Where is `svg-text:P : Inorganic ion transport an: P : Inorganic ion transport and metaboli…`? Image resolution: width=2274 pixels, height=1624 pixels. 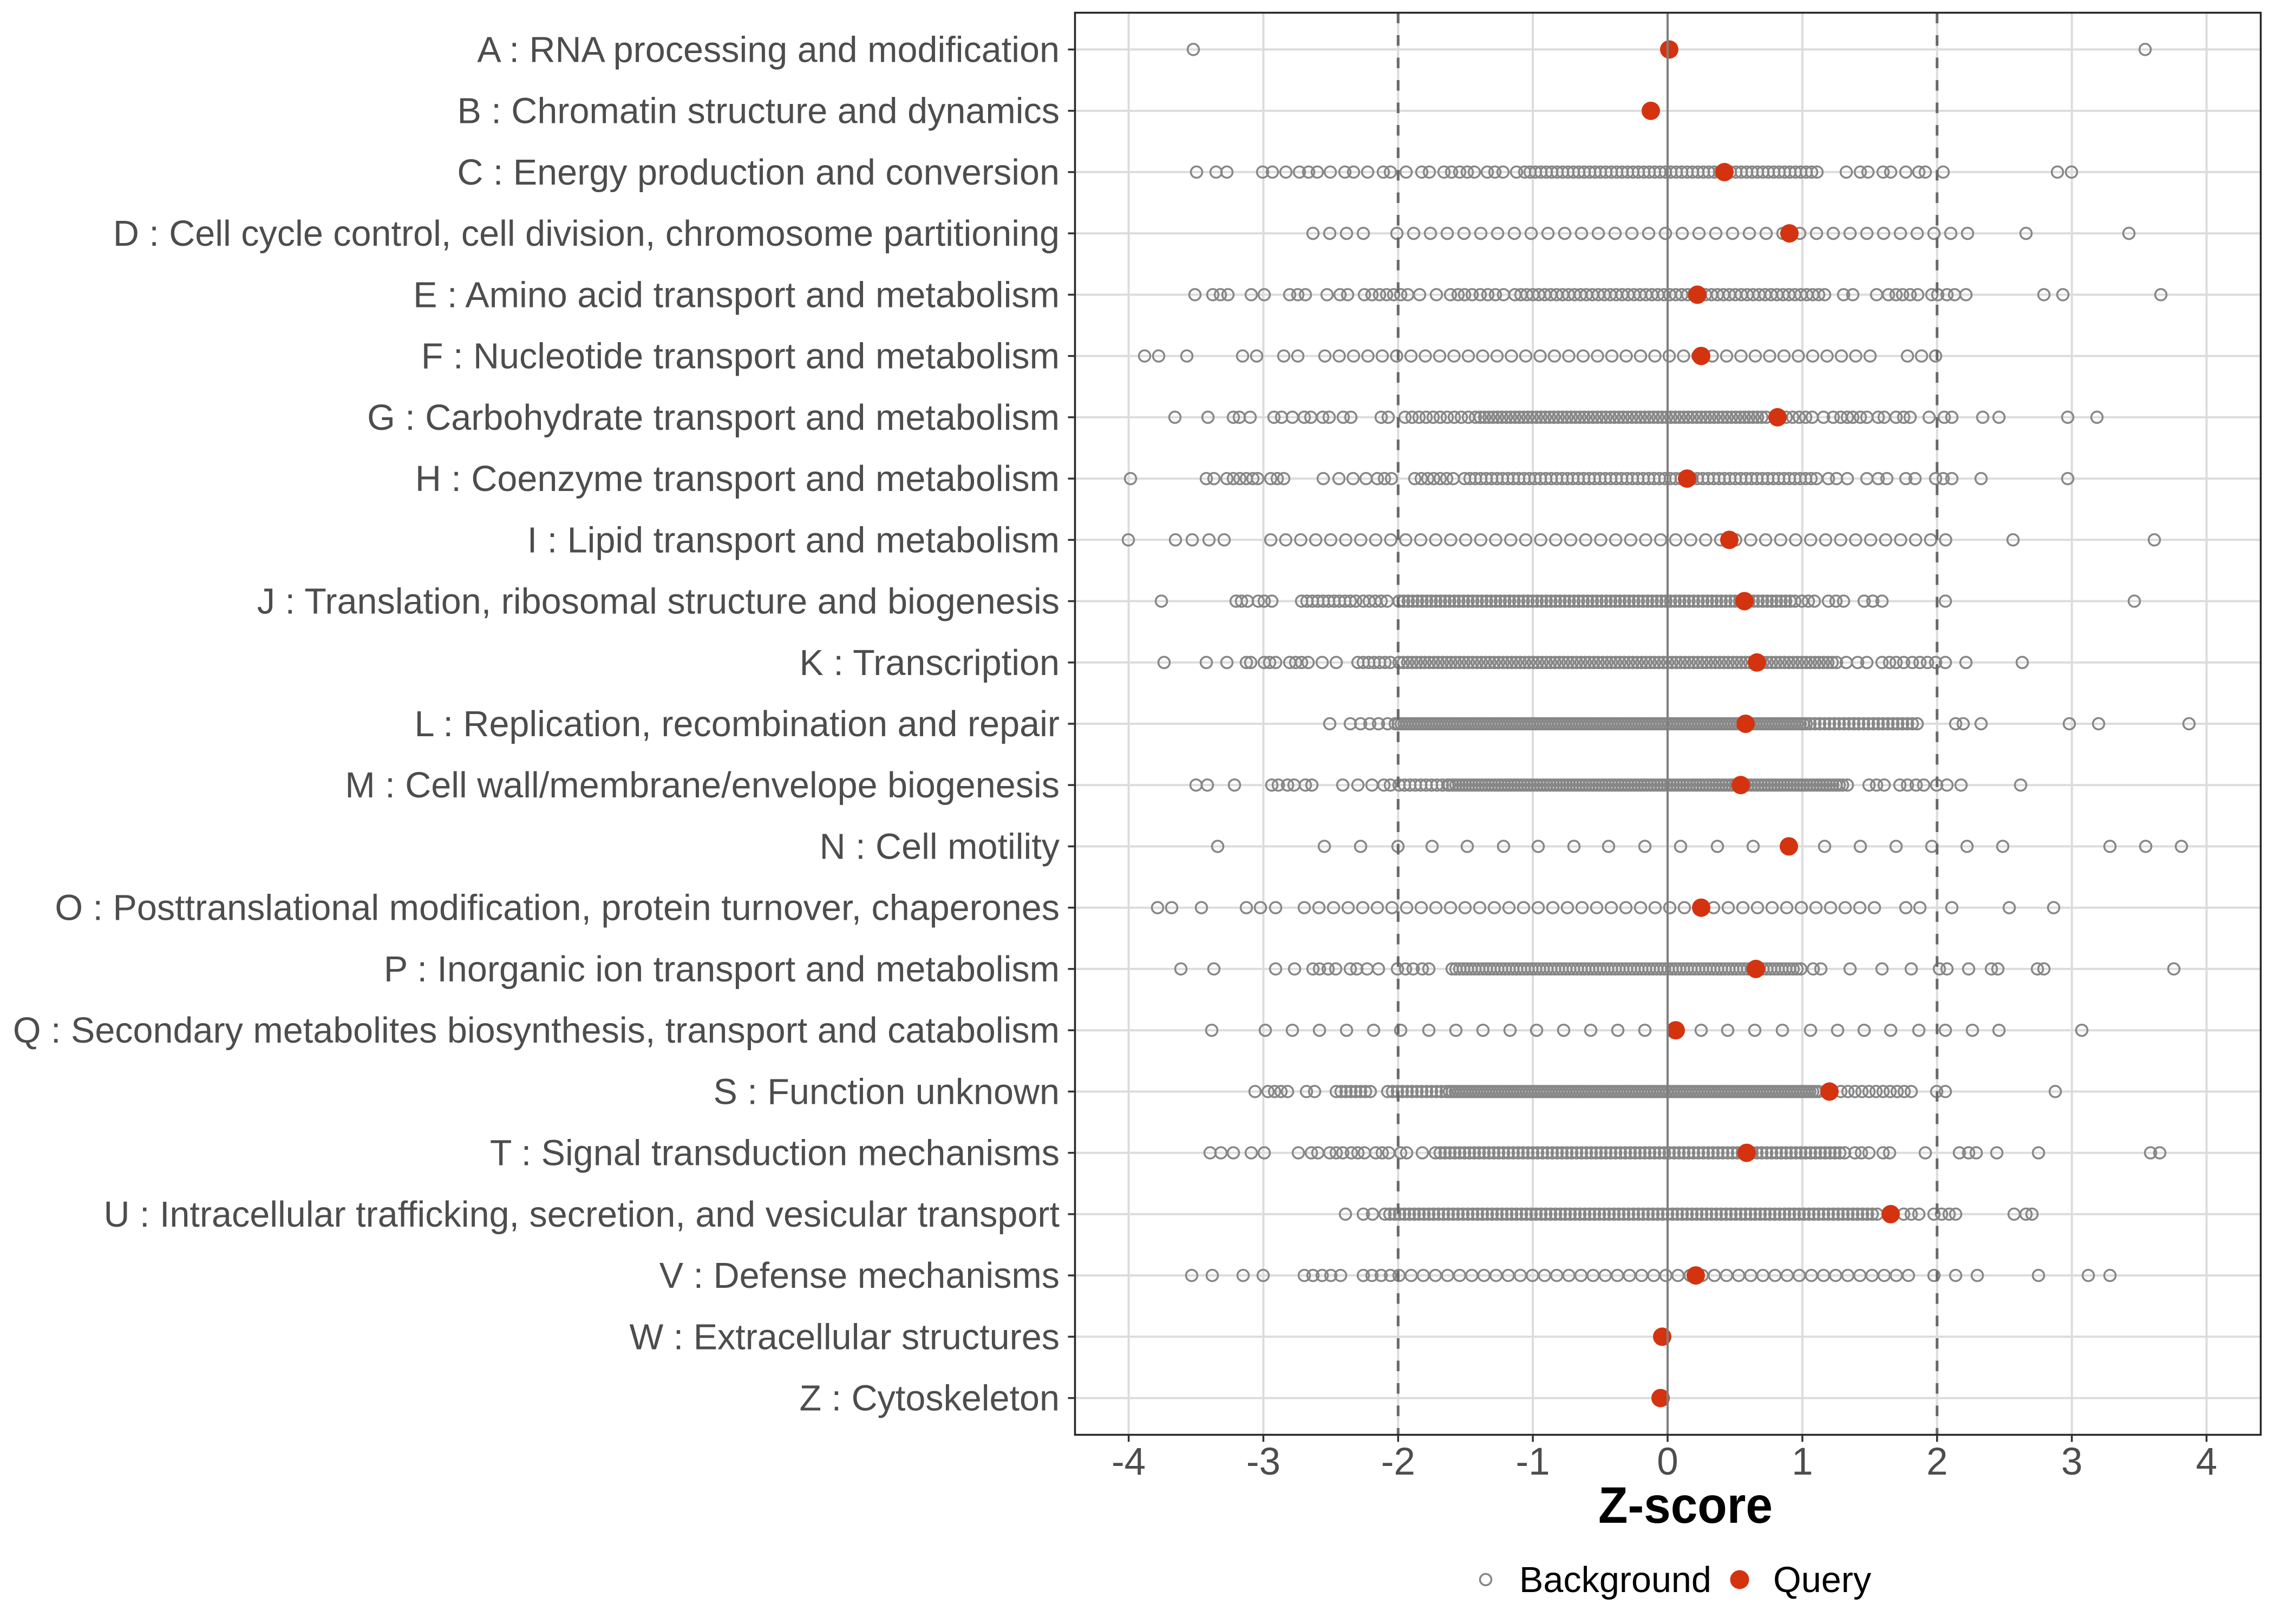 svg-text:P : Inorganic ion transport an: P : Inorganic ion transport and metaboli… is located at coordinates (722, 969).